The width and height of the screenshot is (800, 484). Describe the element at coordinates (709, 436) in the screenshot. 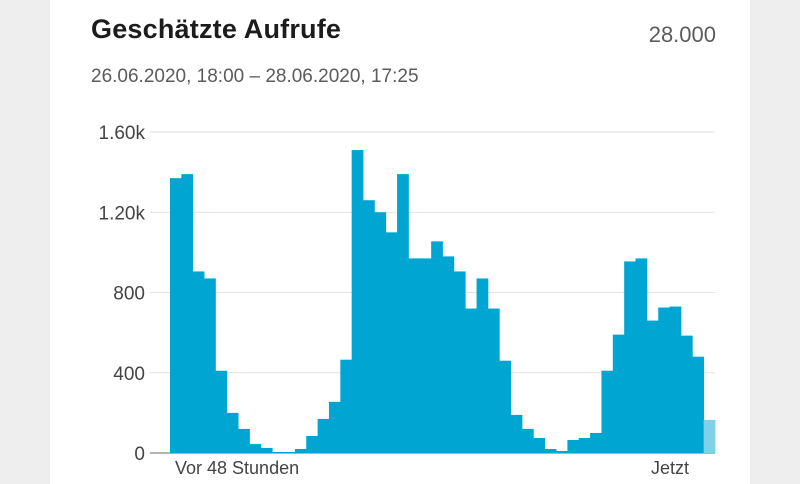

I see `bar-current-hour` at that location.